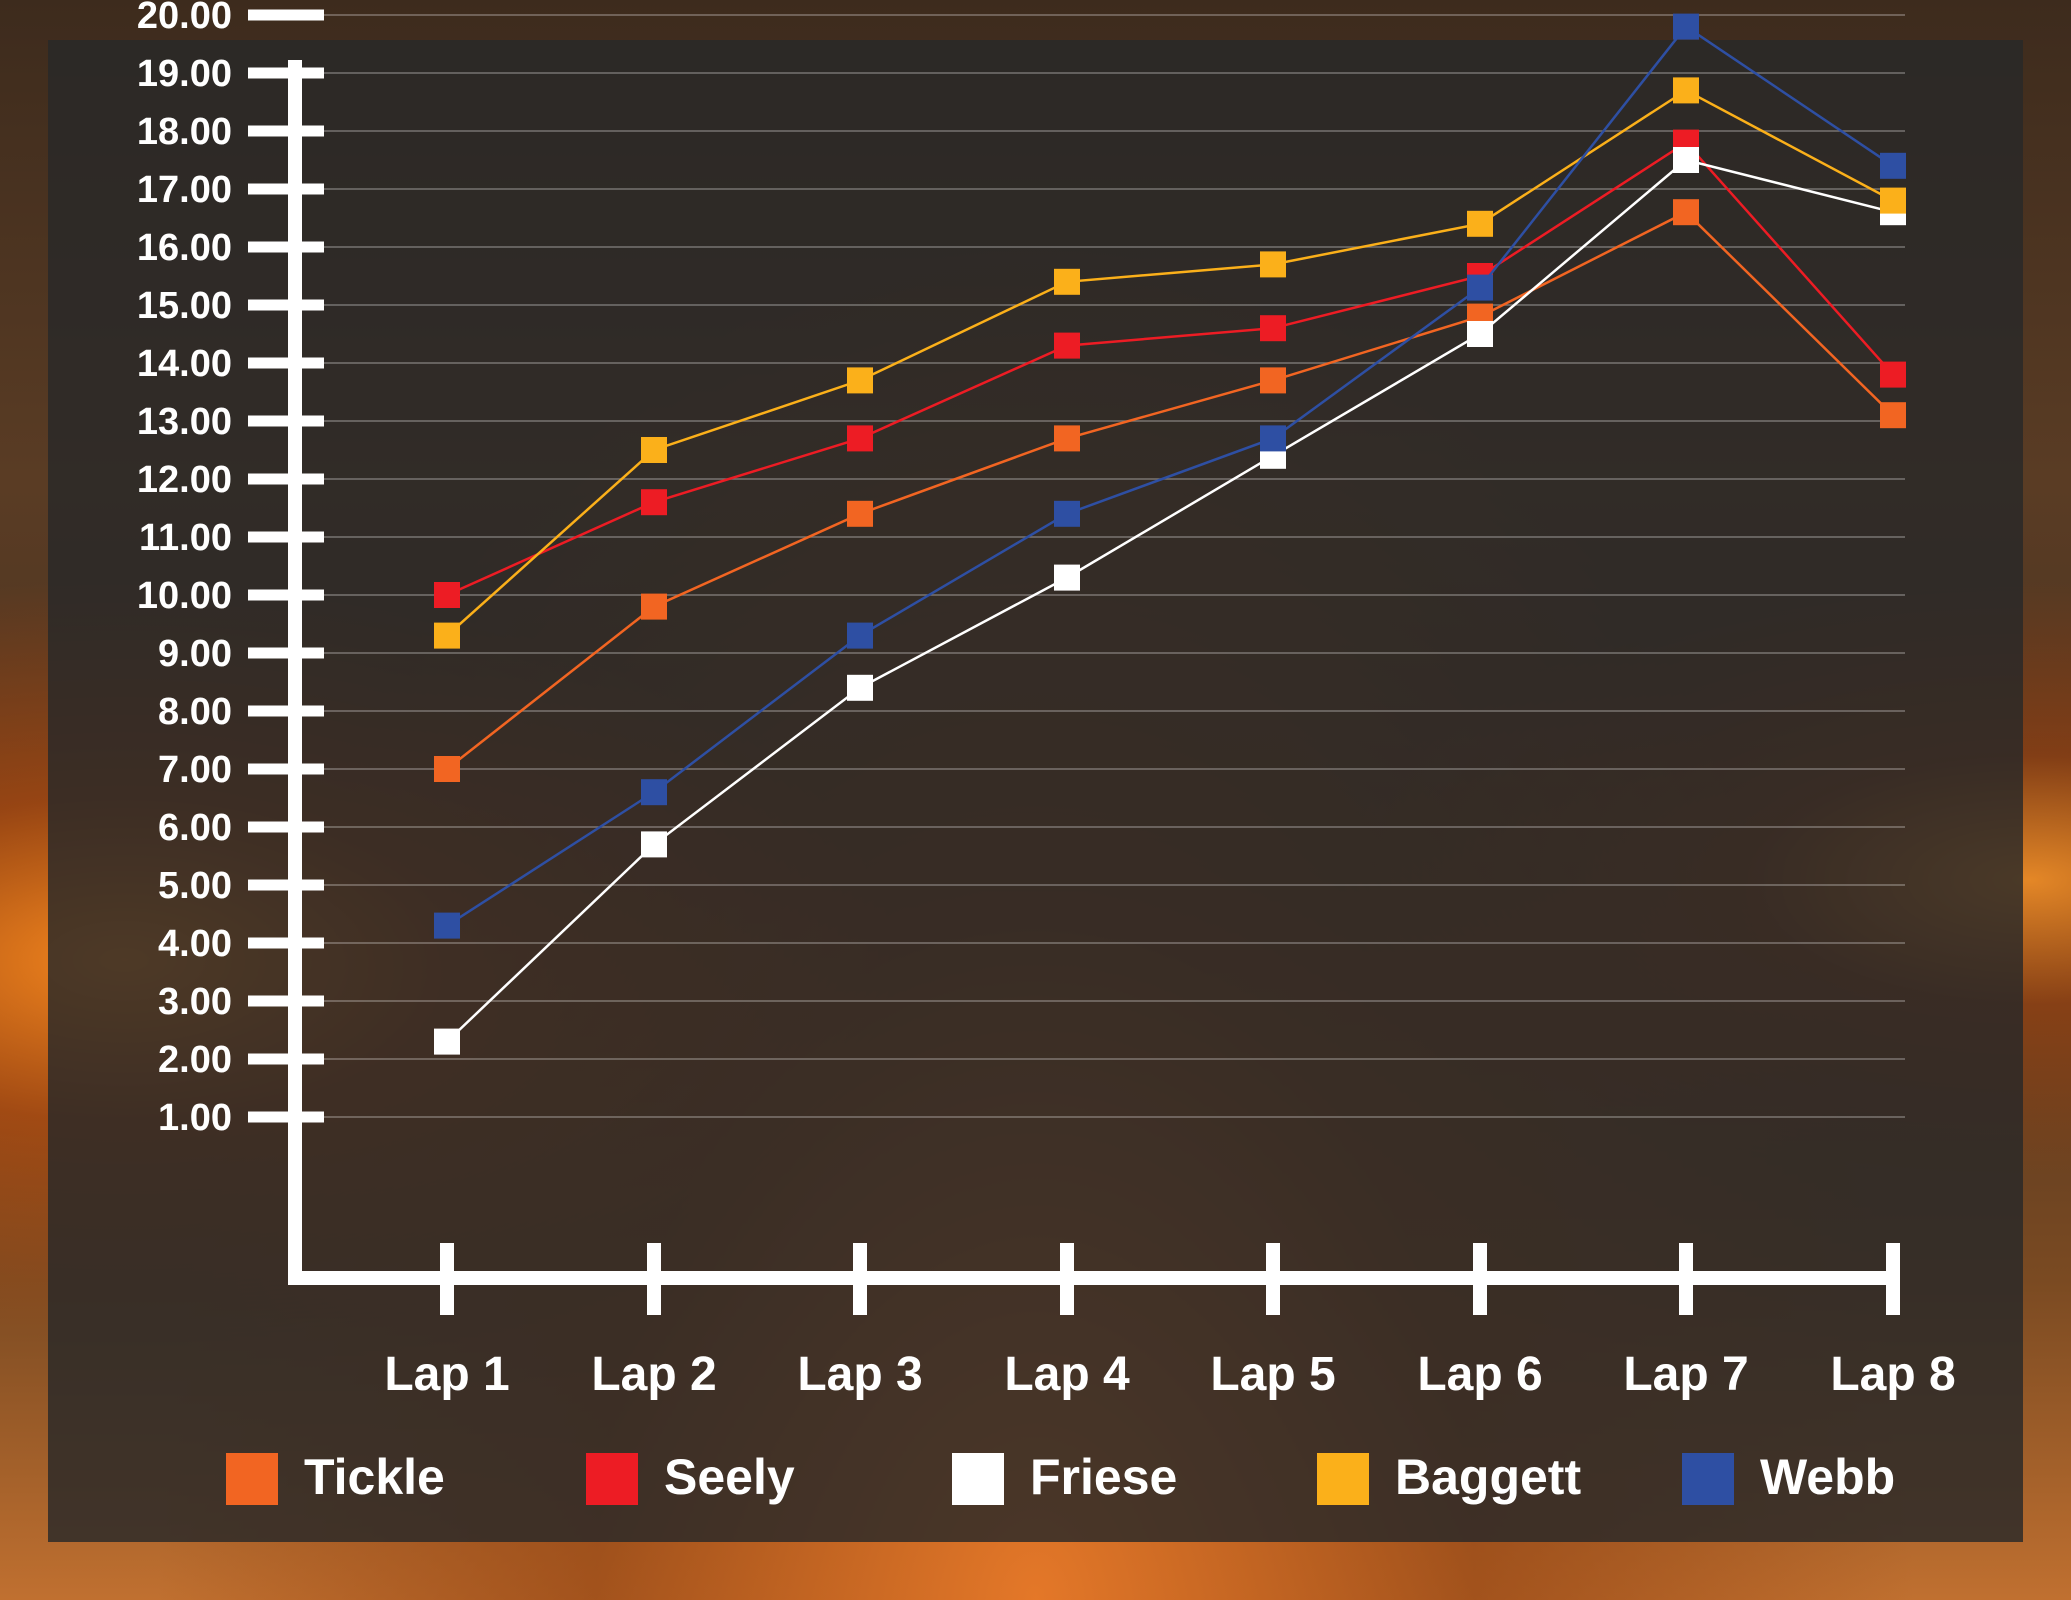 Image resolution: width=2071 pixels, height=1600 pixels. I want to click on y-tick-label: 10.00, so click(184, 596).